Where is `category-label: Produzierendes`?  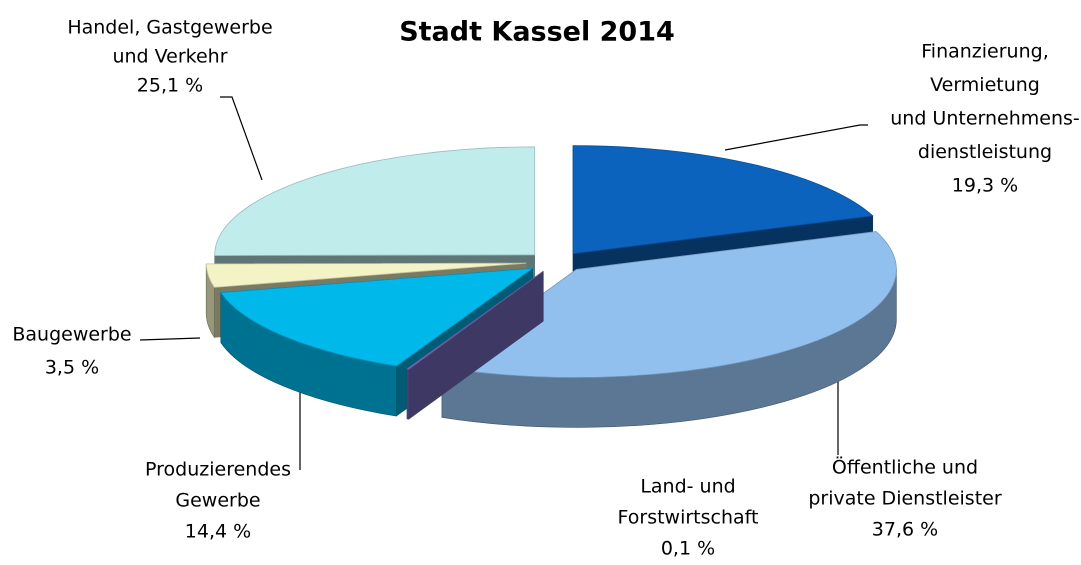
category-label: Produzierendes is located at coordinates (218, 470).